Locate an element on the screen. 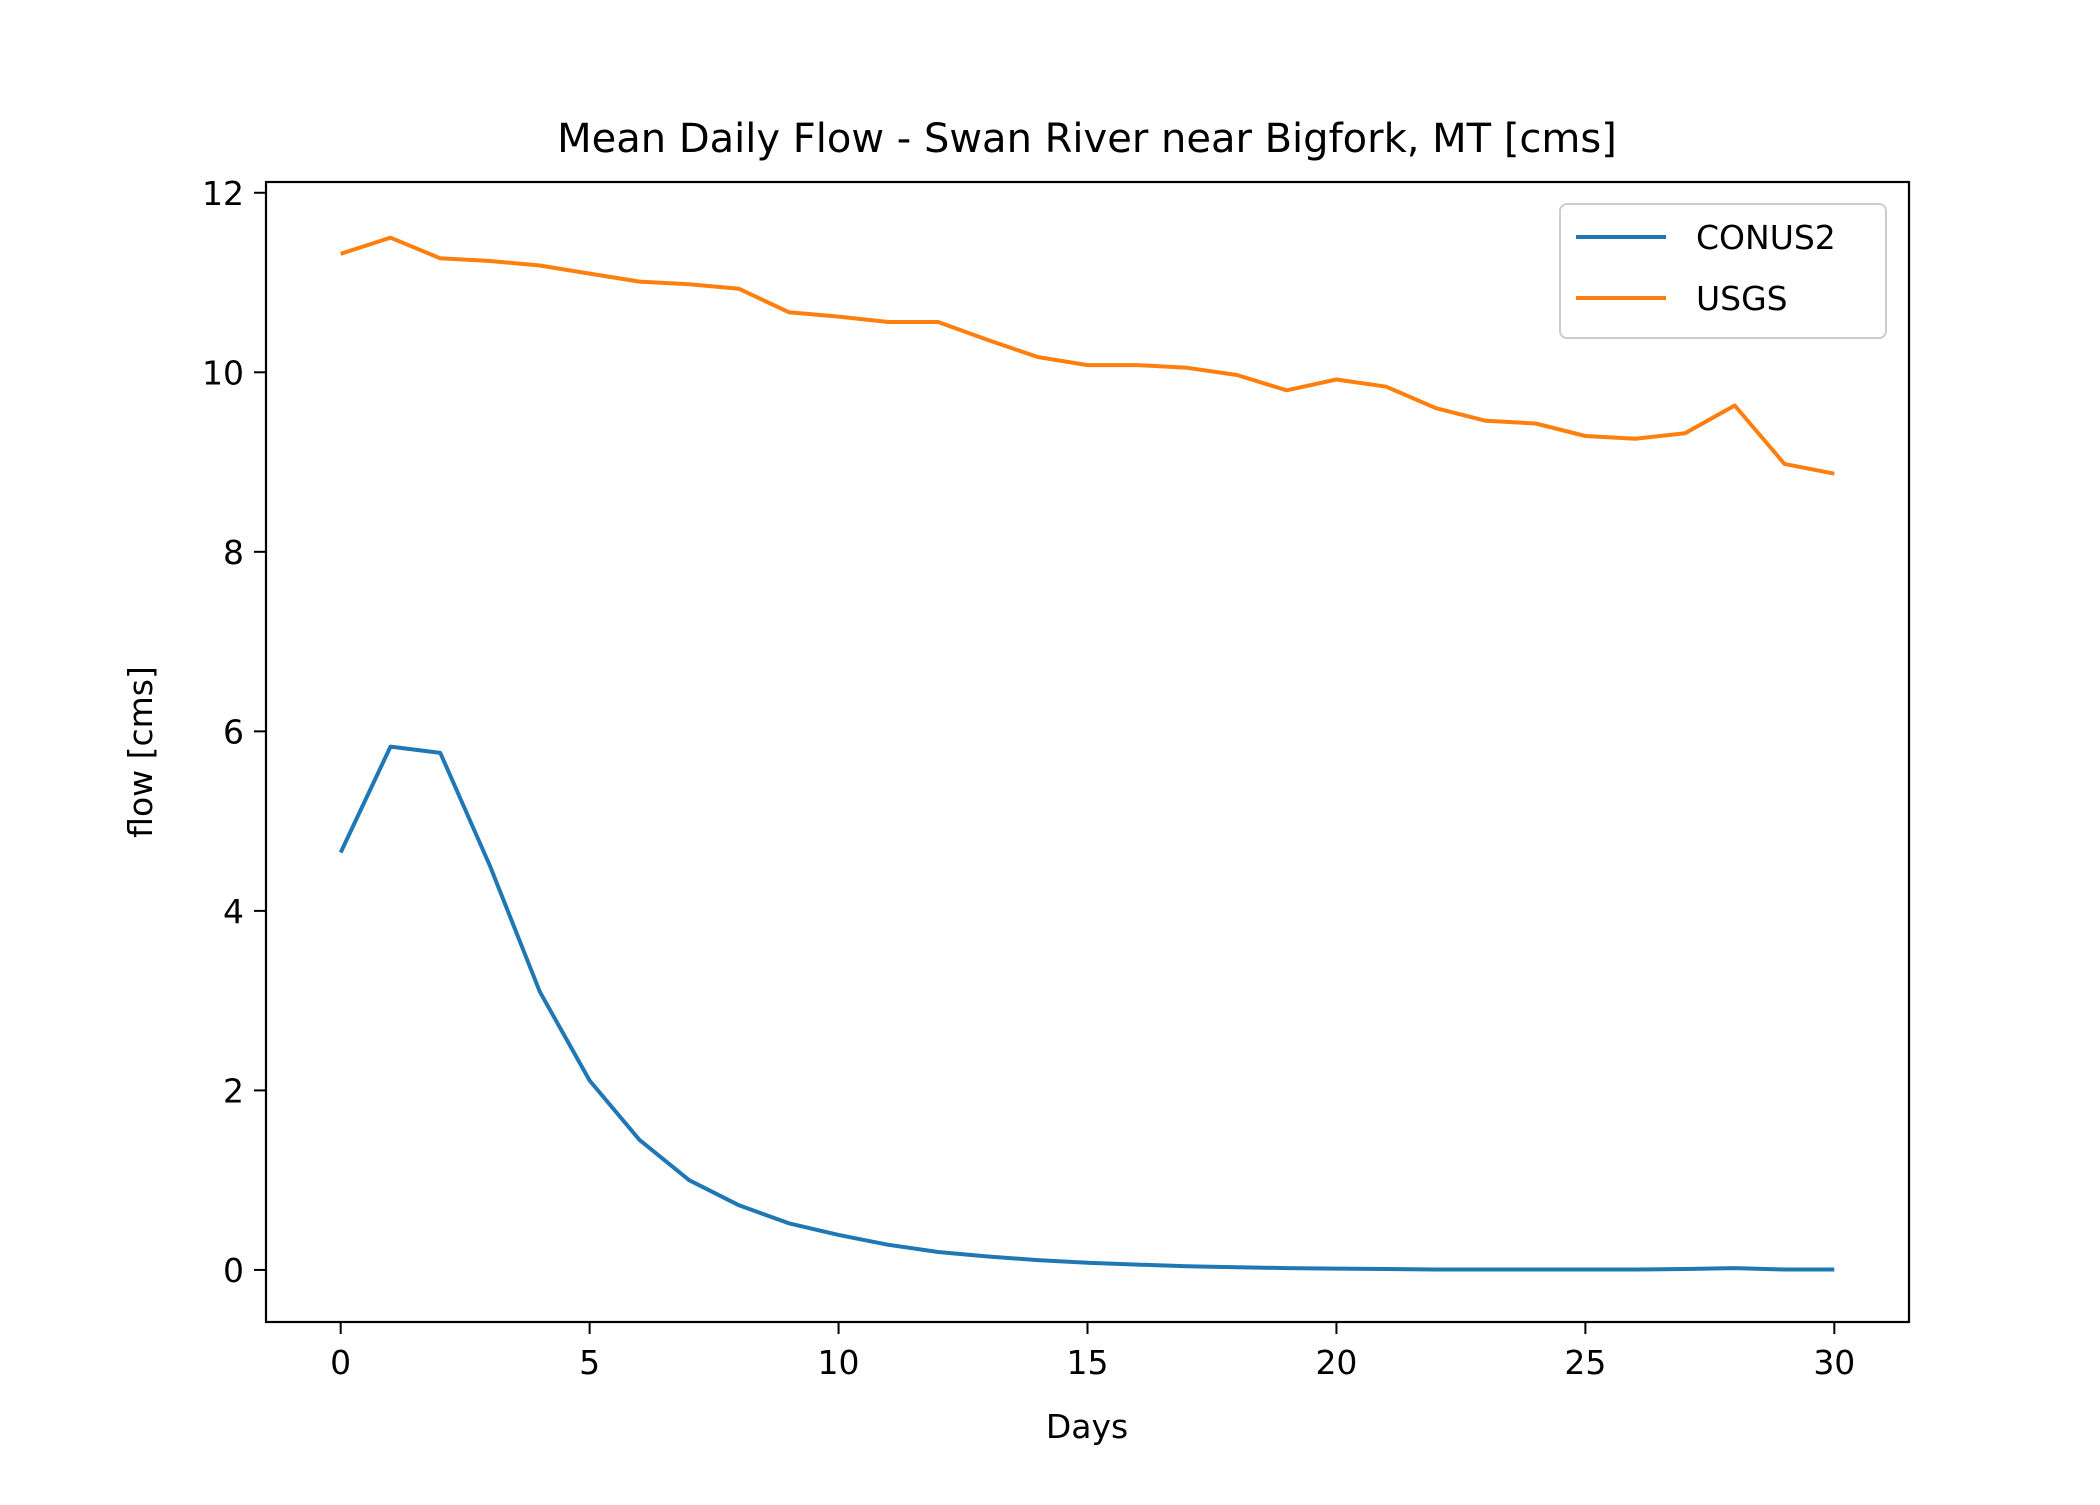 The image size is (2100, 1505). x-tick-label: 20 is located at coordinates (1336, 1362).